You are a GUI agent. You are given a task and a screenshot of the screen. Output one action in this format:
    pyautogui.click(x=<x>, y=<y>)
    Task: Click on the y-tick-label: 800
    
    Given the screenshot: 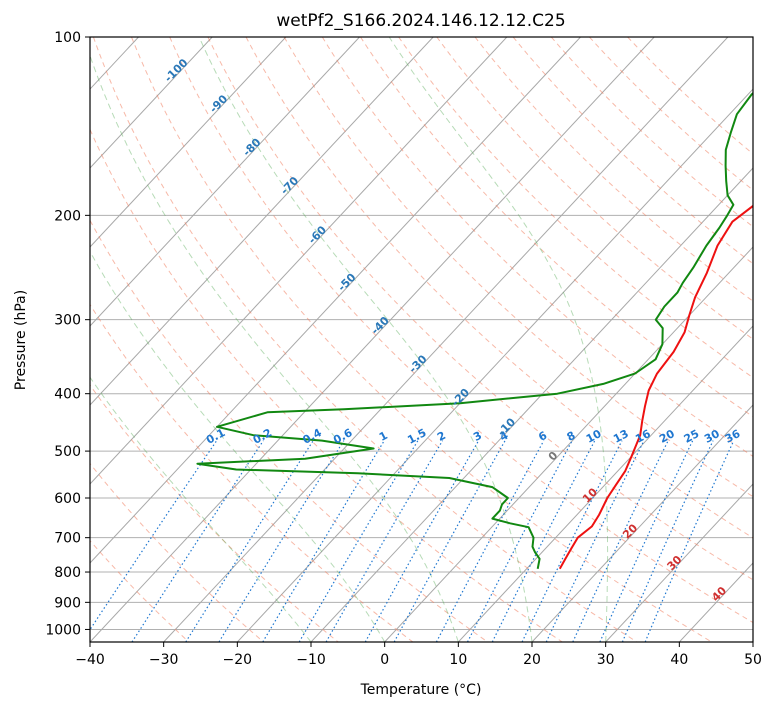 What is the action you would take?
    pyautogui.click(x=67, y=573)
    